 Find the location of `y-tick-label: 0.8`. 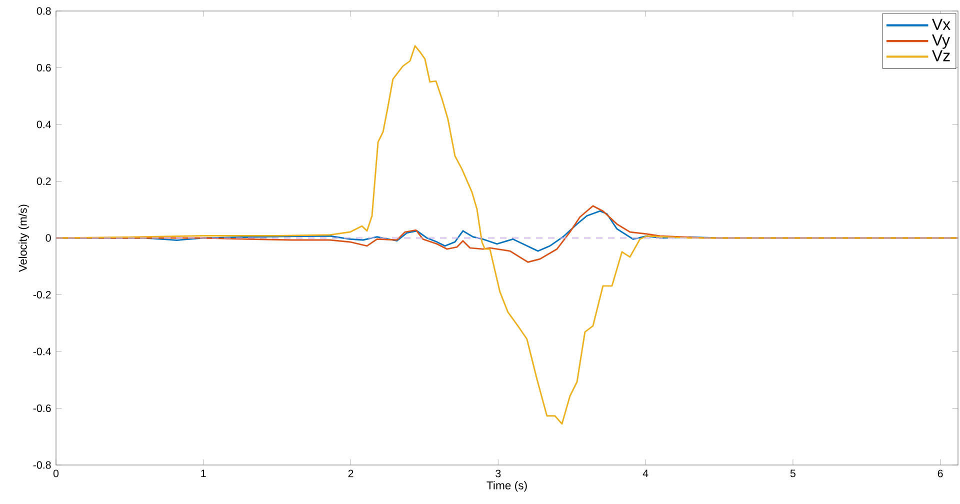

y-tick-label: 0.8 is located at coordinates (43, 11).